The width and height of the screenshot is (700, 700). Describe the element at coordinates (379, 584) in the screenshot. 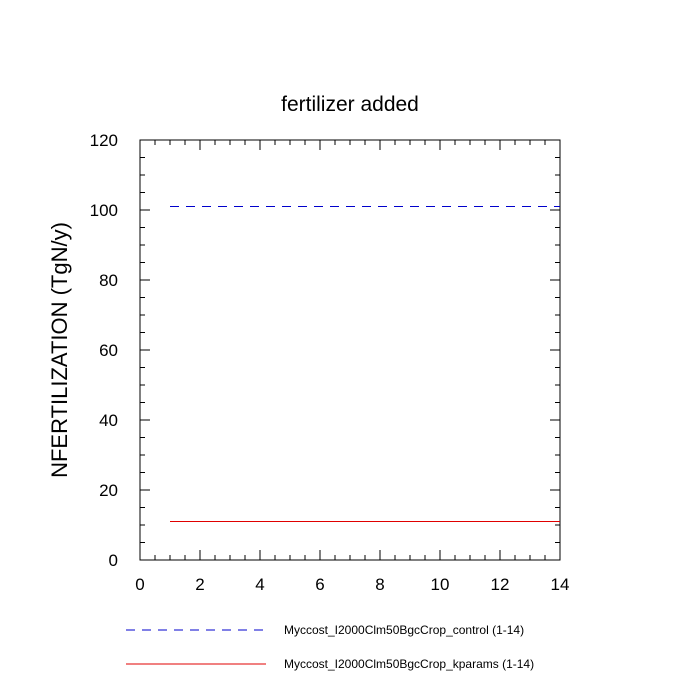

I see `x-tick-label: 8` at that location.